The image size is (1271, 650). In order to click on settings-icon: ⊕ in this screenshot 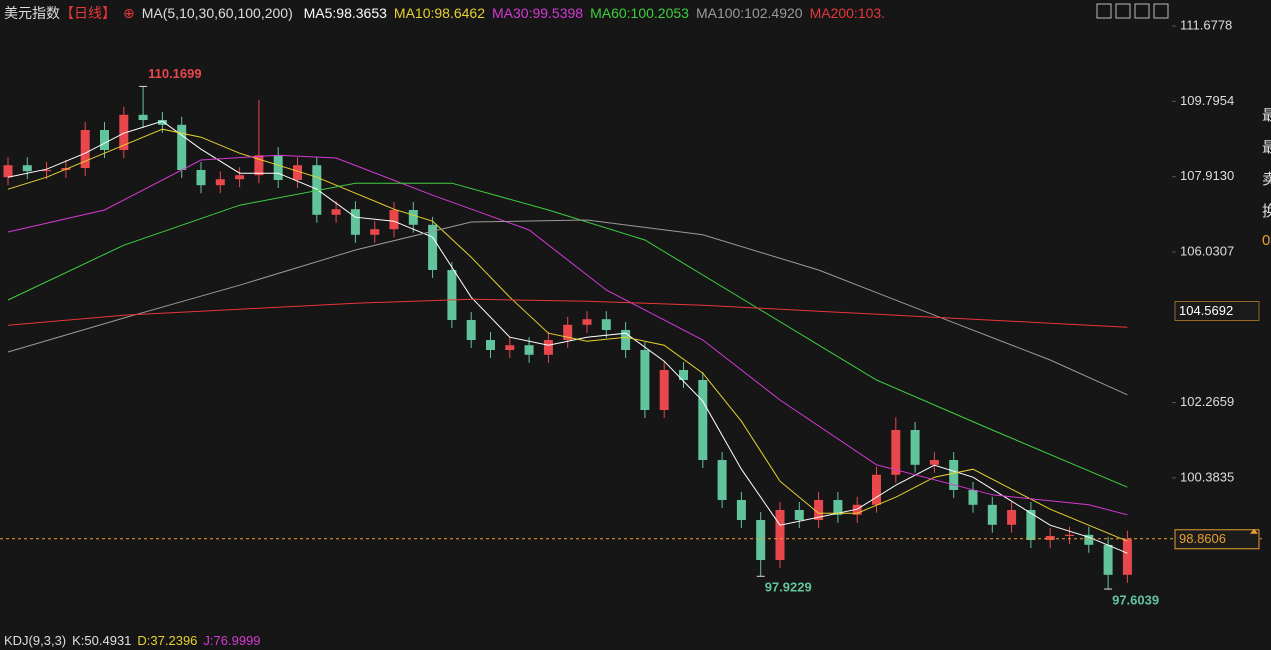, I will do `click(129, 13)`.